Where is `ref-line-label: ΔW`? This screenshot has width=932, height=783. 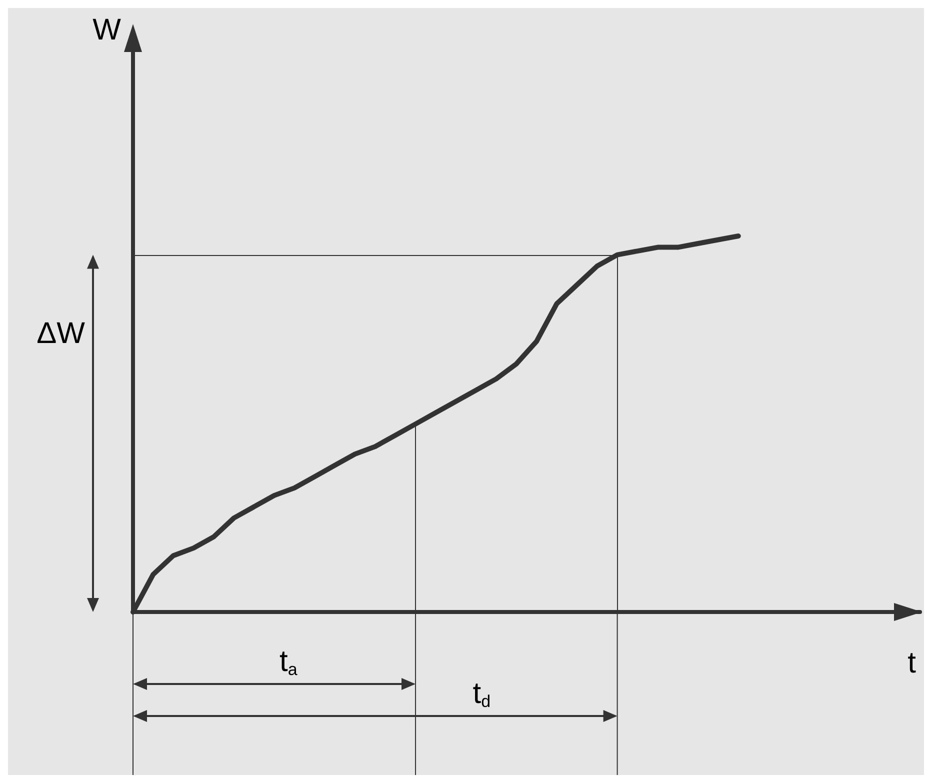
ref-line-label: ΔW is located at coordinates (61, 333).